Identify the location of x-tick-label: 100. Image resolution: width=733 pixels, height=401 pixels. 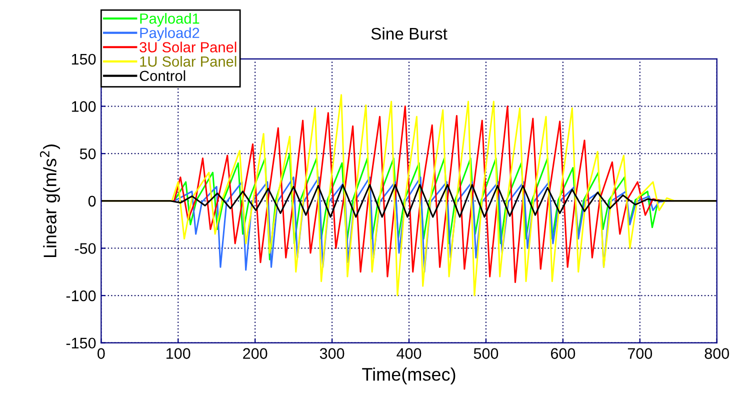
(178, 353).